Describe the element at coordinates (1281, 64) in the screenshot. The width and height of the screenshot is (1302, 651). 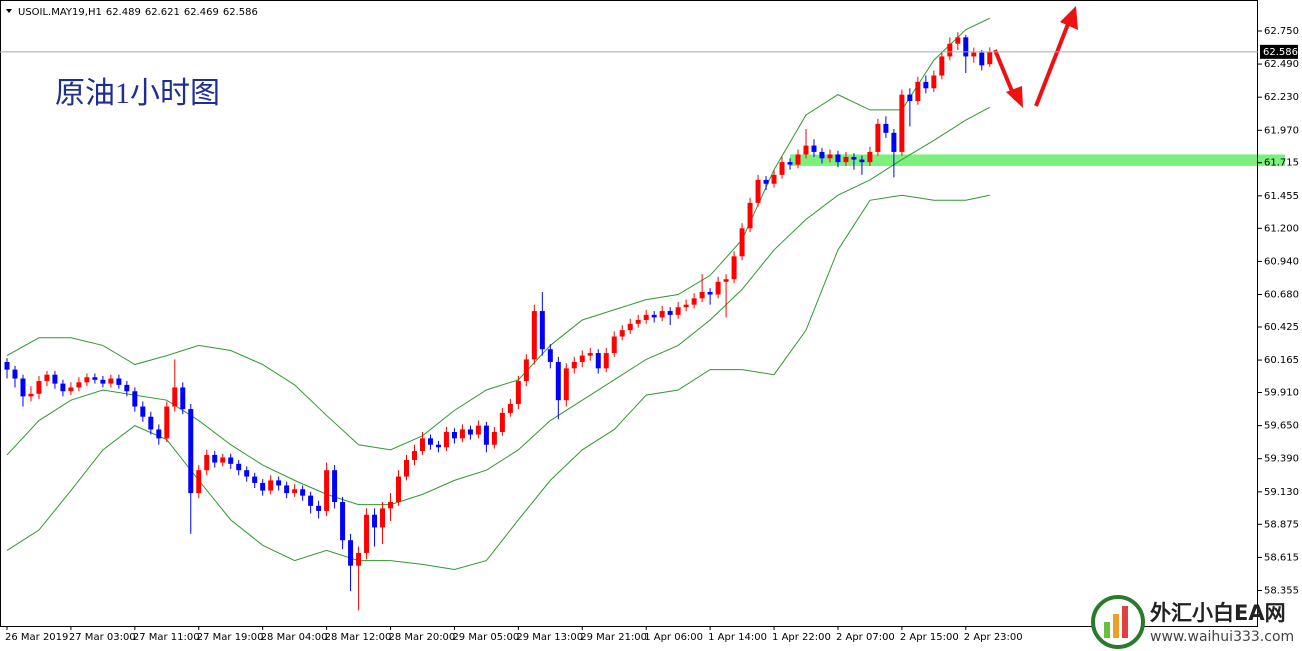
I see `y-tick-label: 62.490` at that location.